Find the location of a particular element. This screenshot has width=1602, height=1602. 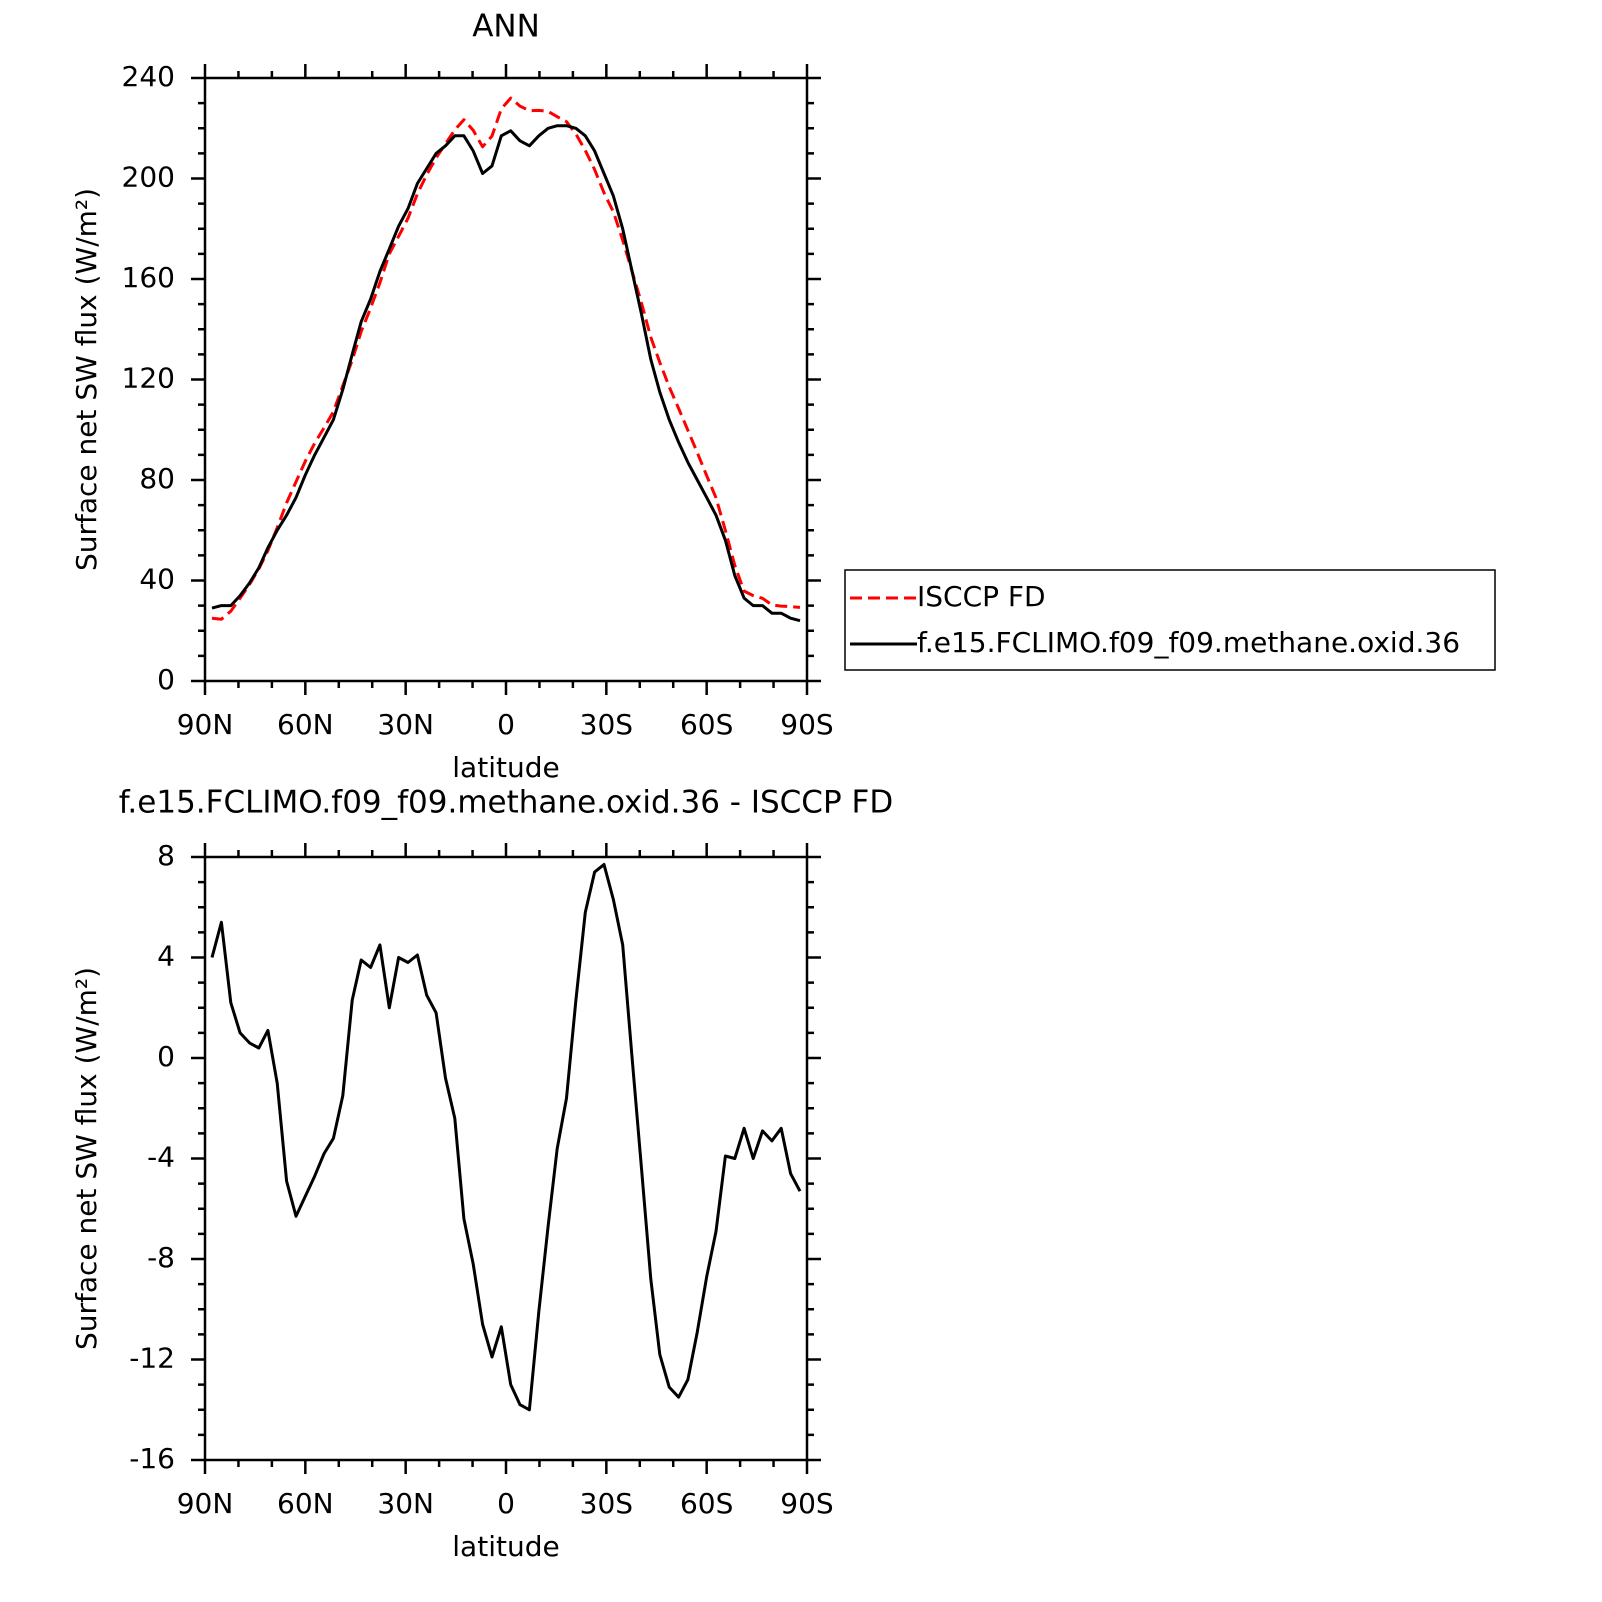

y-tick-label: 200 is located at coordinates (148, 177).